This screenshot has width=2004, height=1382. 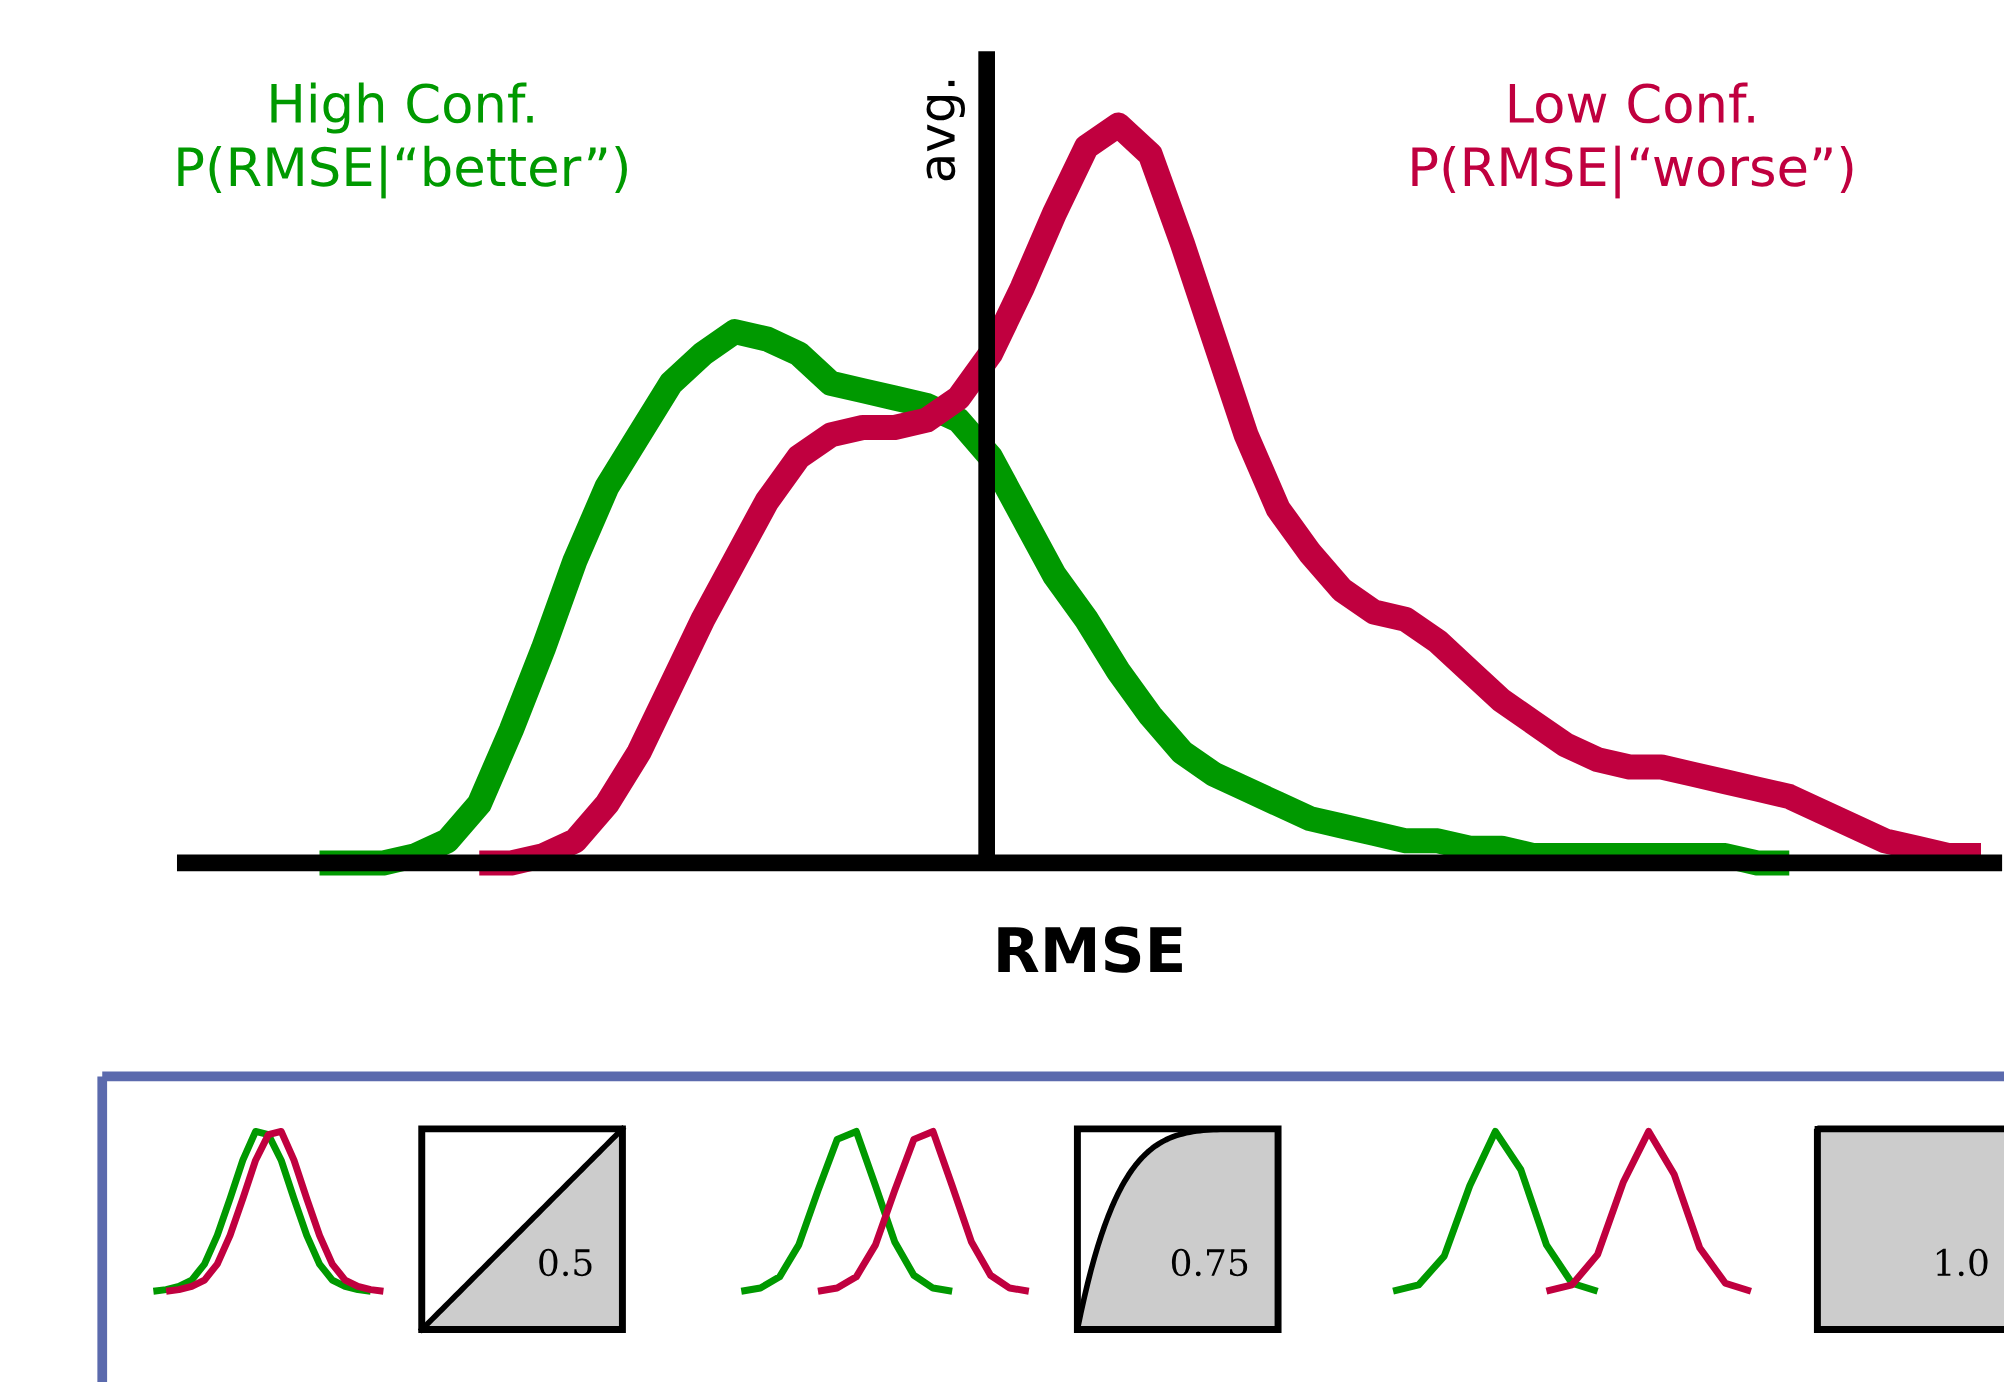 What do you see at coordinates (402, 140) in the screenshot?
I see `text: High Conf. P(RMSE|“better”)` at bounding box center [402, 140].